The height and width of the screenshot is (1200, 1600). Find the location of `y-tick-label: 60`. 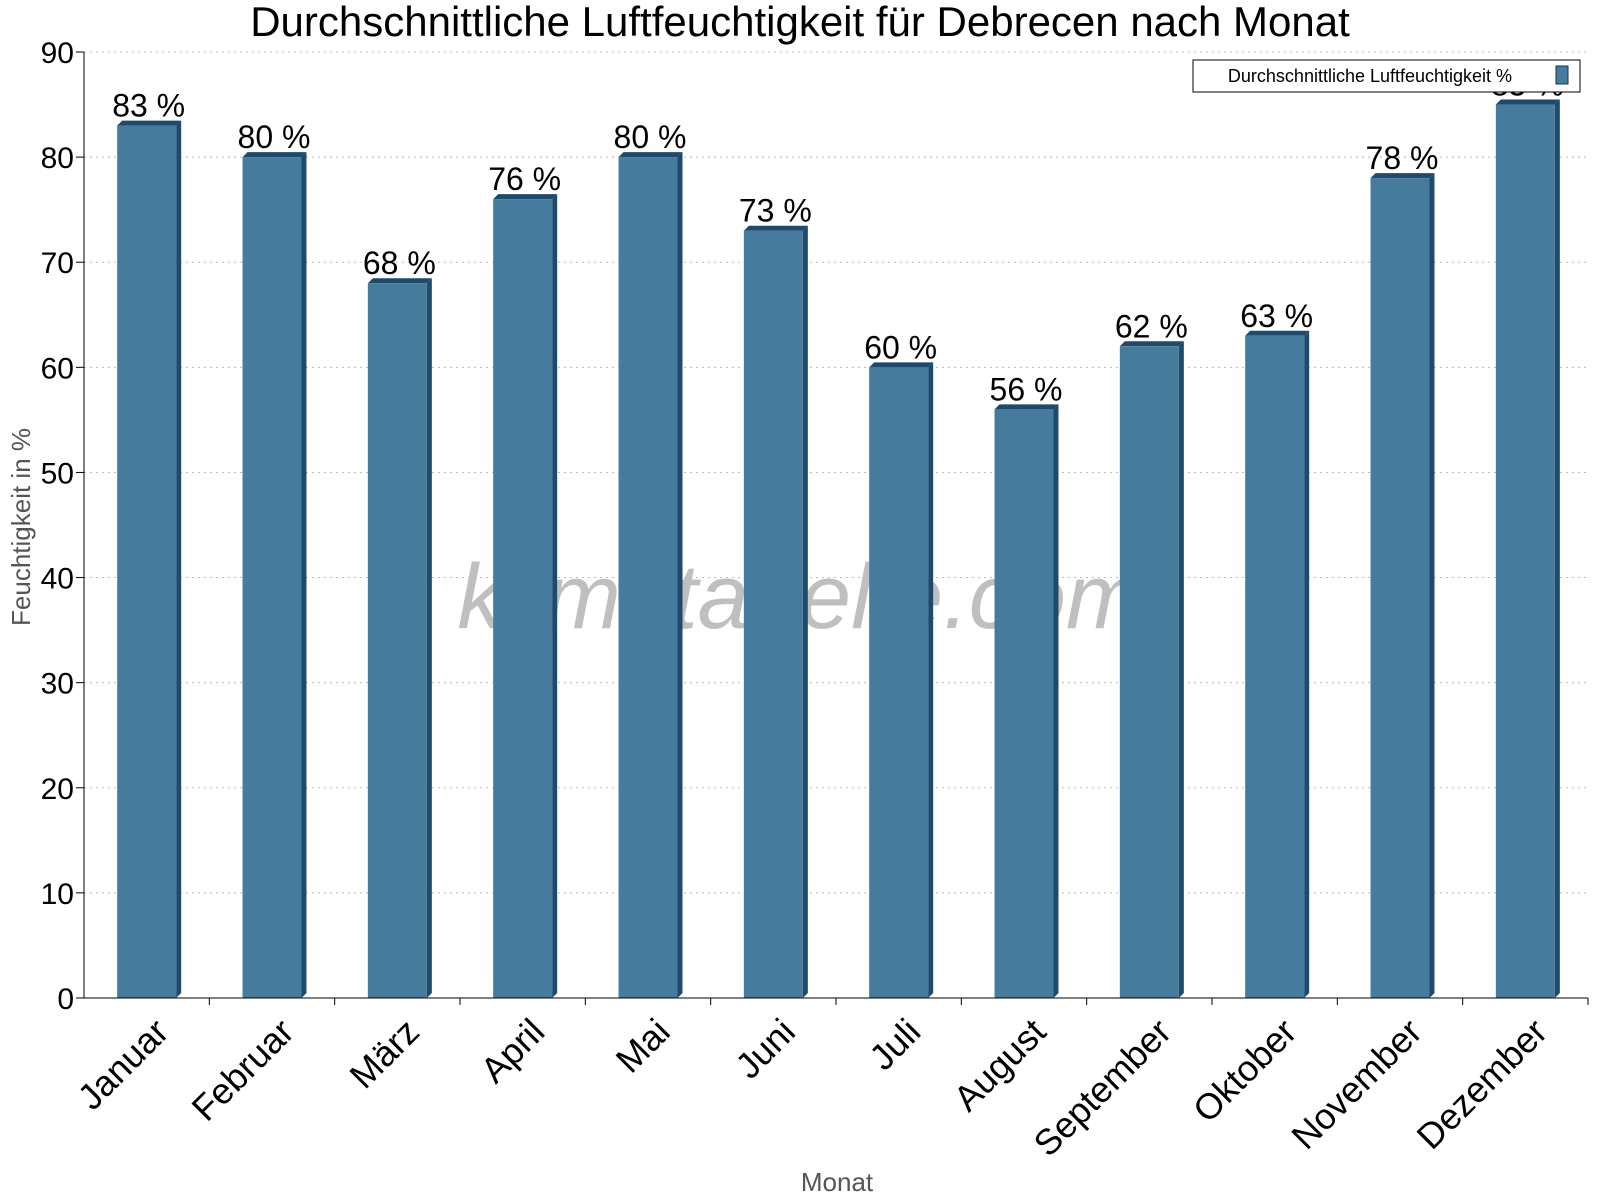

y-tick-label: 60 is located at coordinates (57, 368).